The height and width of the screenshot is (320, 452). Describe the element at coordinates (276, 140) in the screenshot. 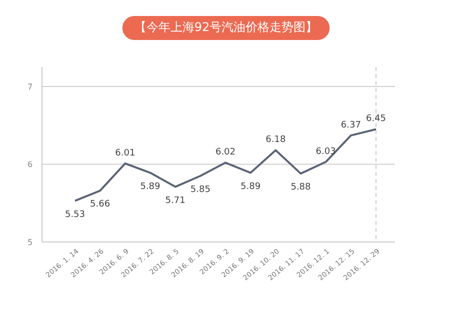

I see `data-label: 6.18` at that location.